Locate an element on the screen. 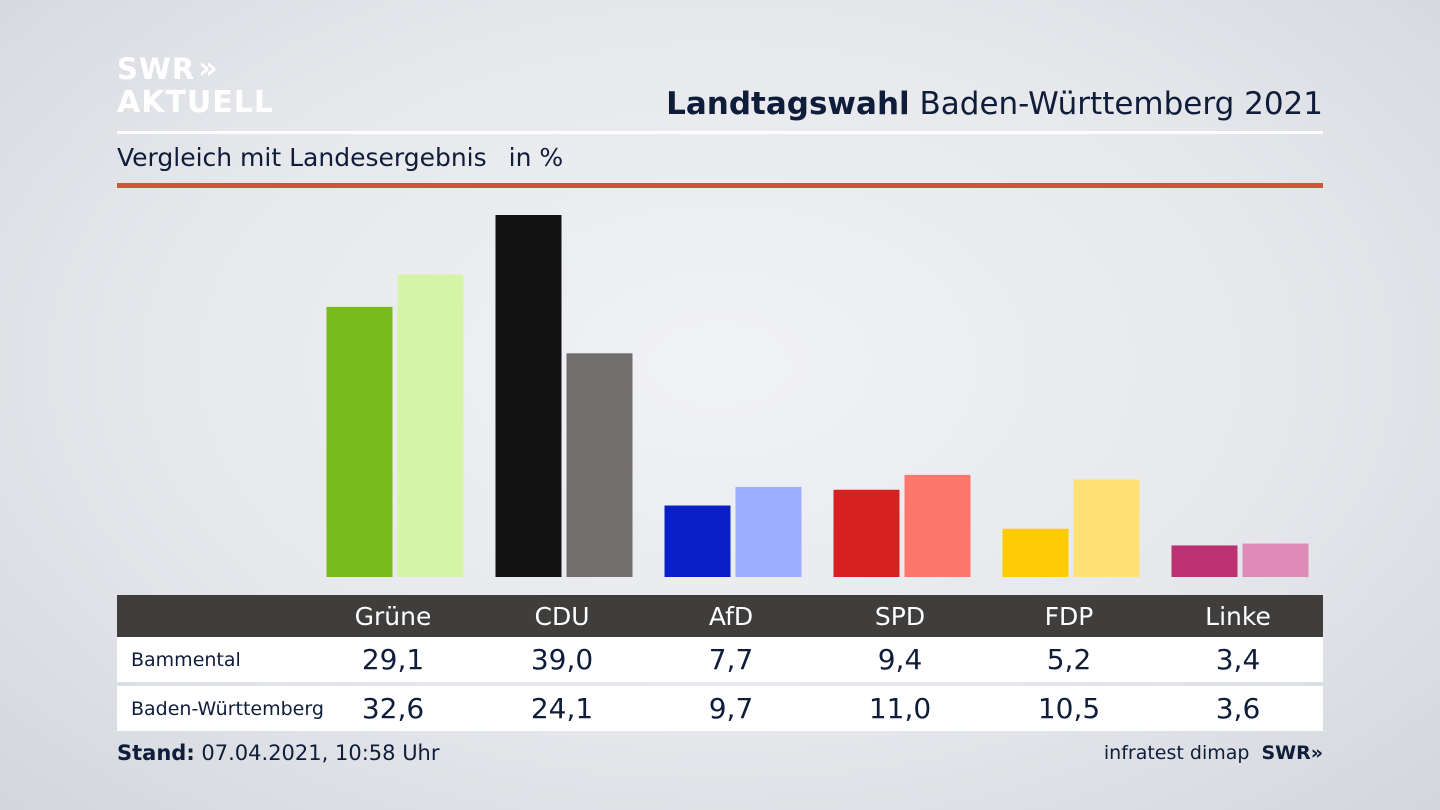  table-cell: 39,0 is located at coordinates (562, 659).